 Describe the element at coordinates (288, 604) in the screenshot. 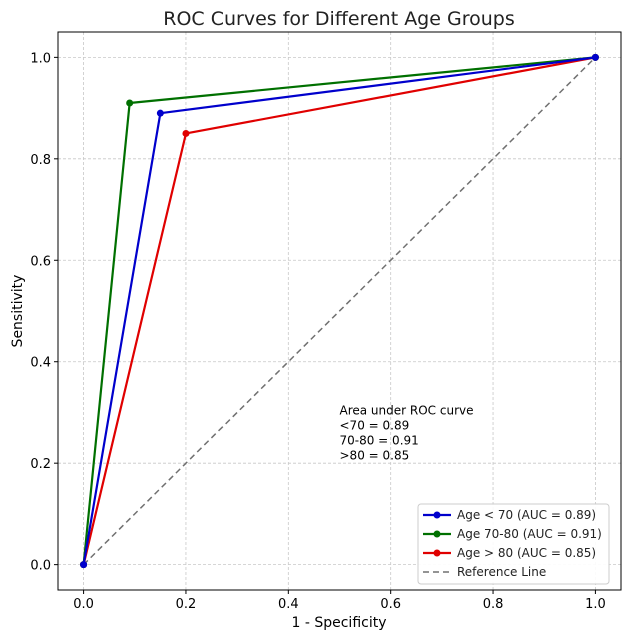

I see `x-tick-label: 0.4` at that location.